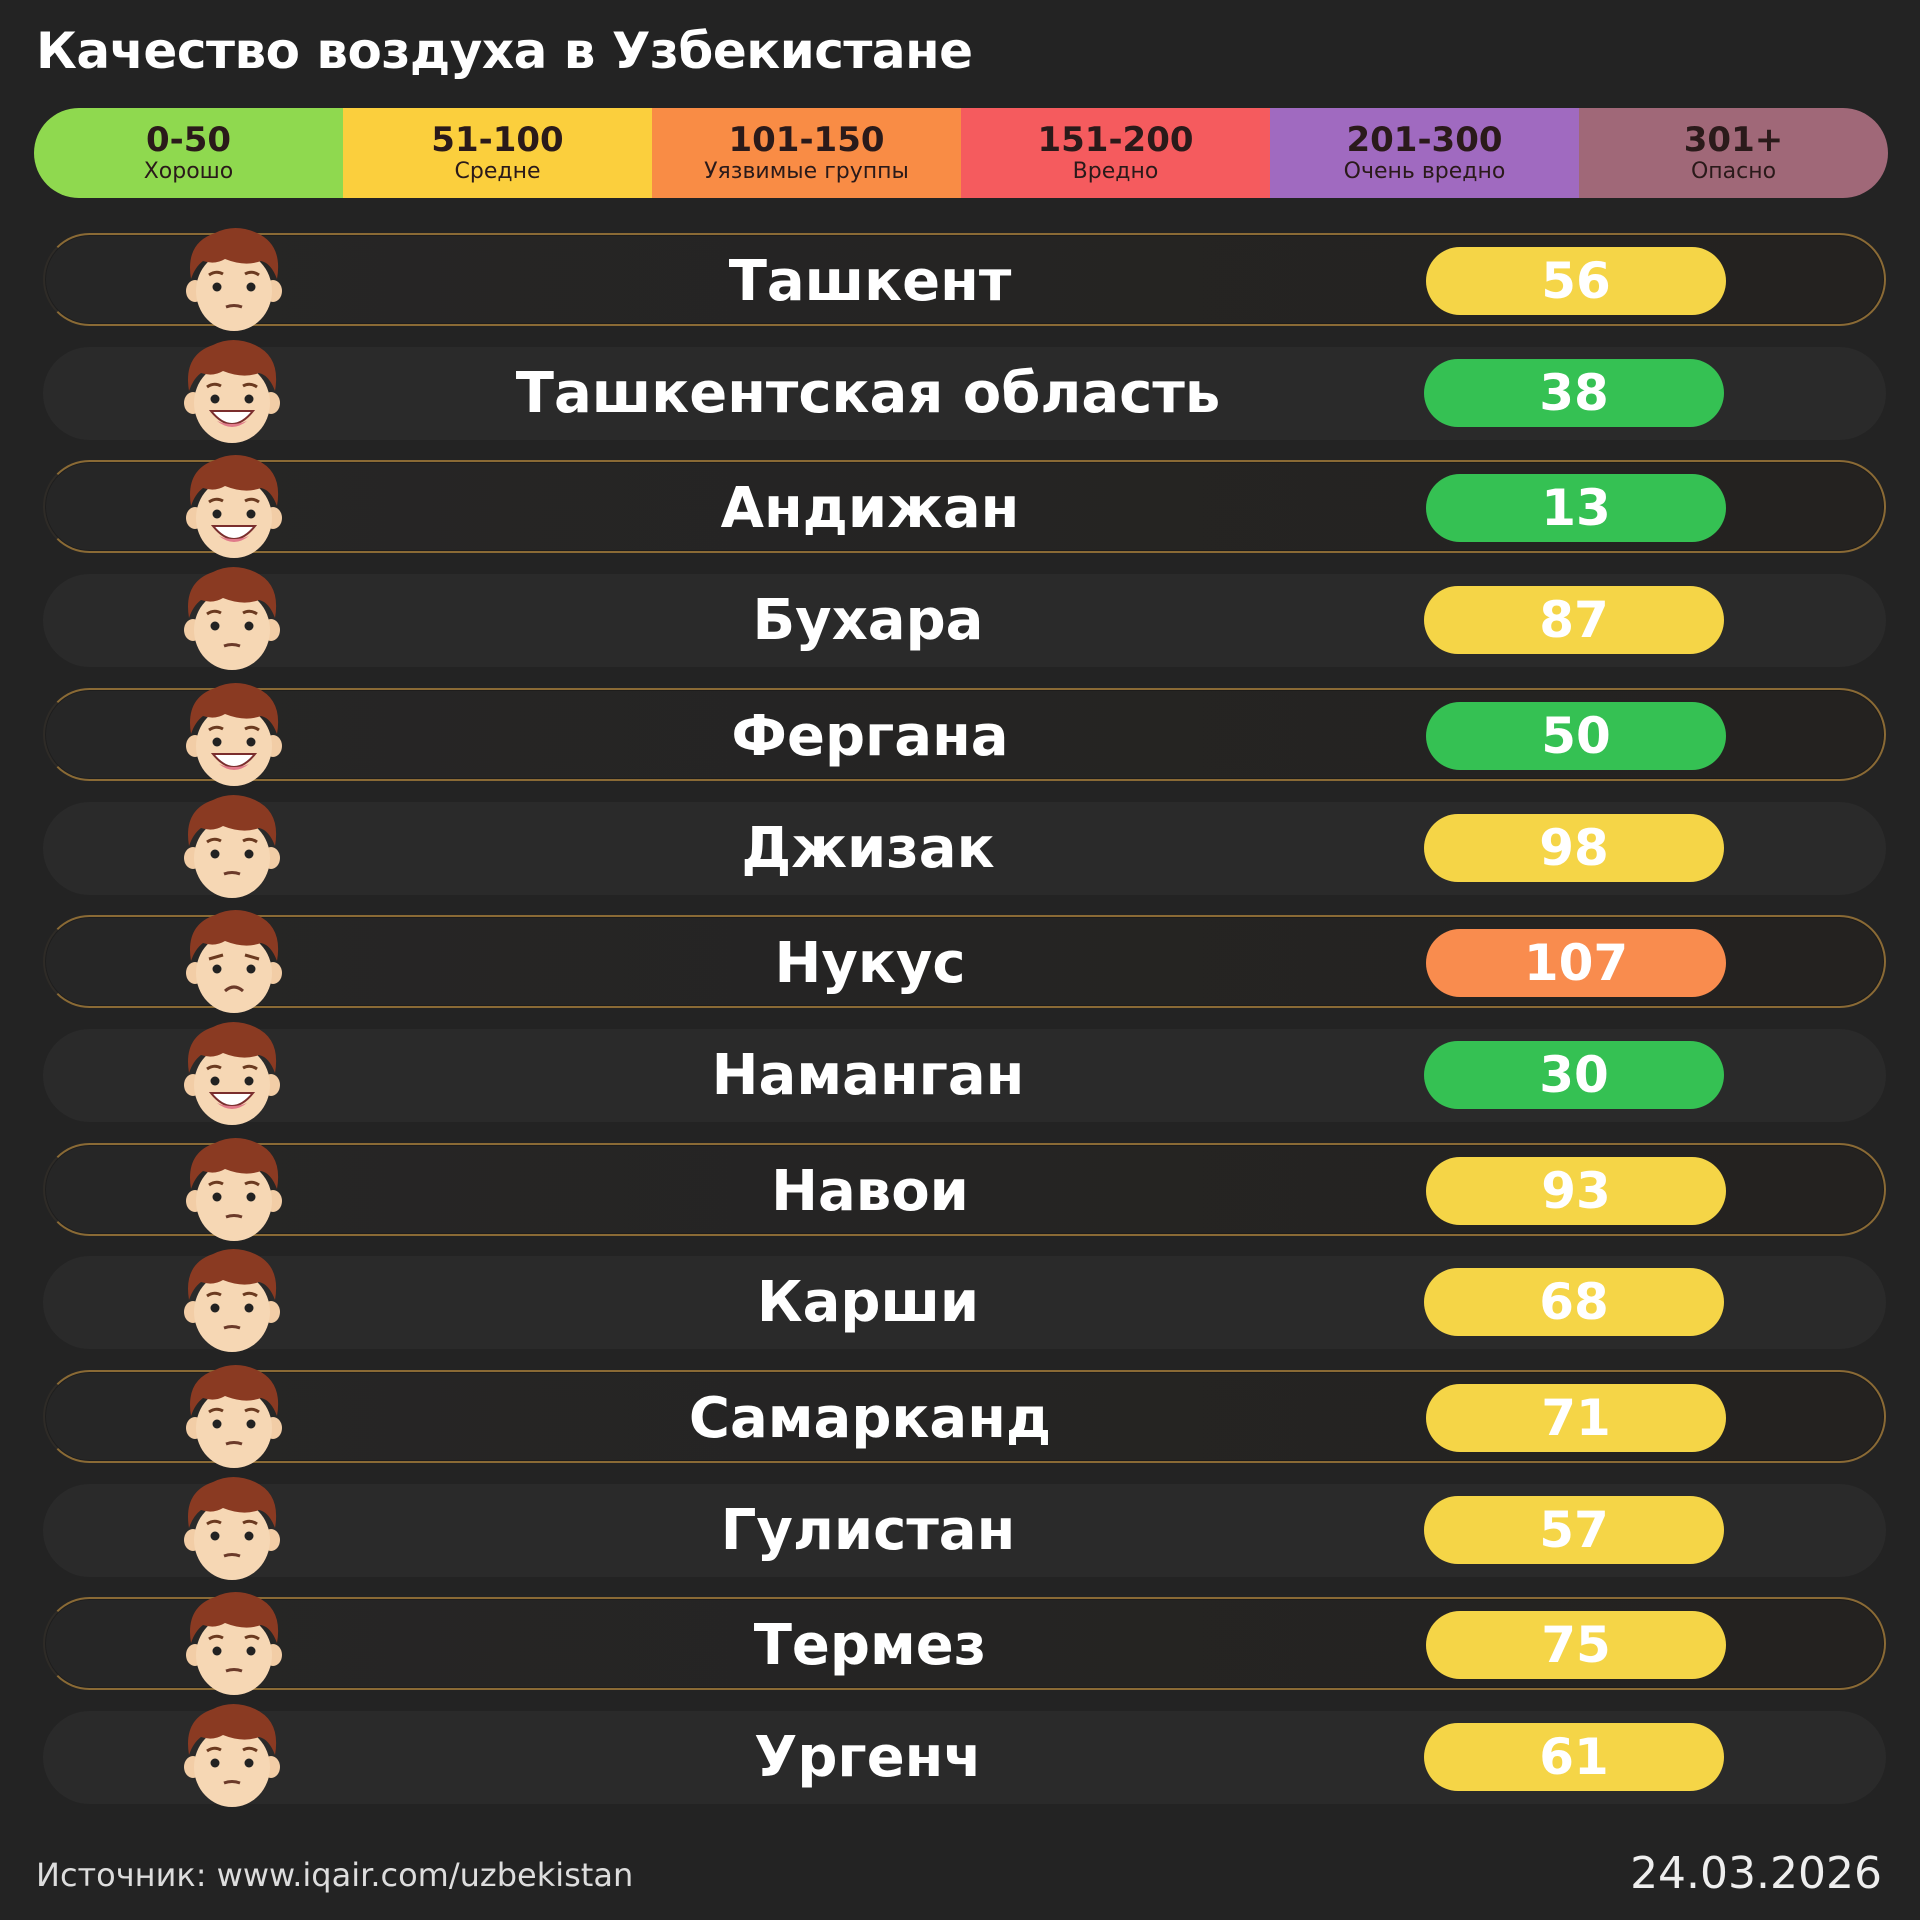 The width and height of the screenshot is (1920, 1920). Describe the element at coordinates (870, 281) in the screenshot. I see `city-name: Ташкент` at that location.